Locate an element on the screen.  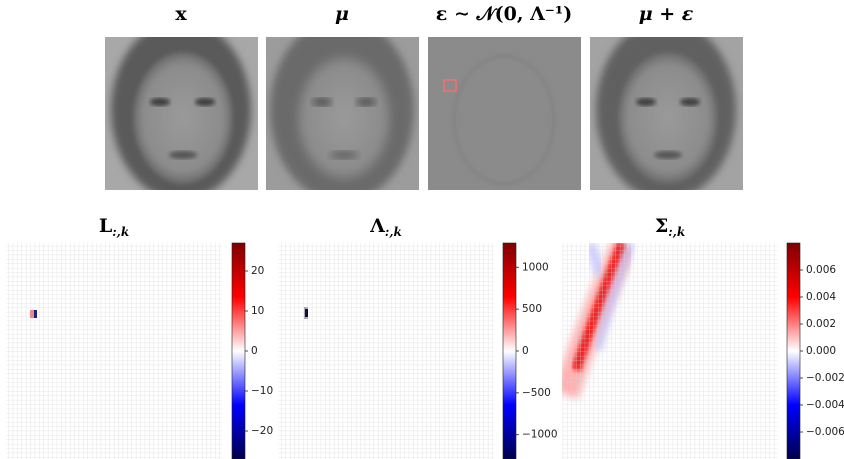
colorbar-tick-label: −10 is located at coordinates (262, 391).